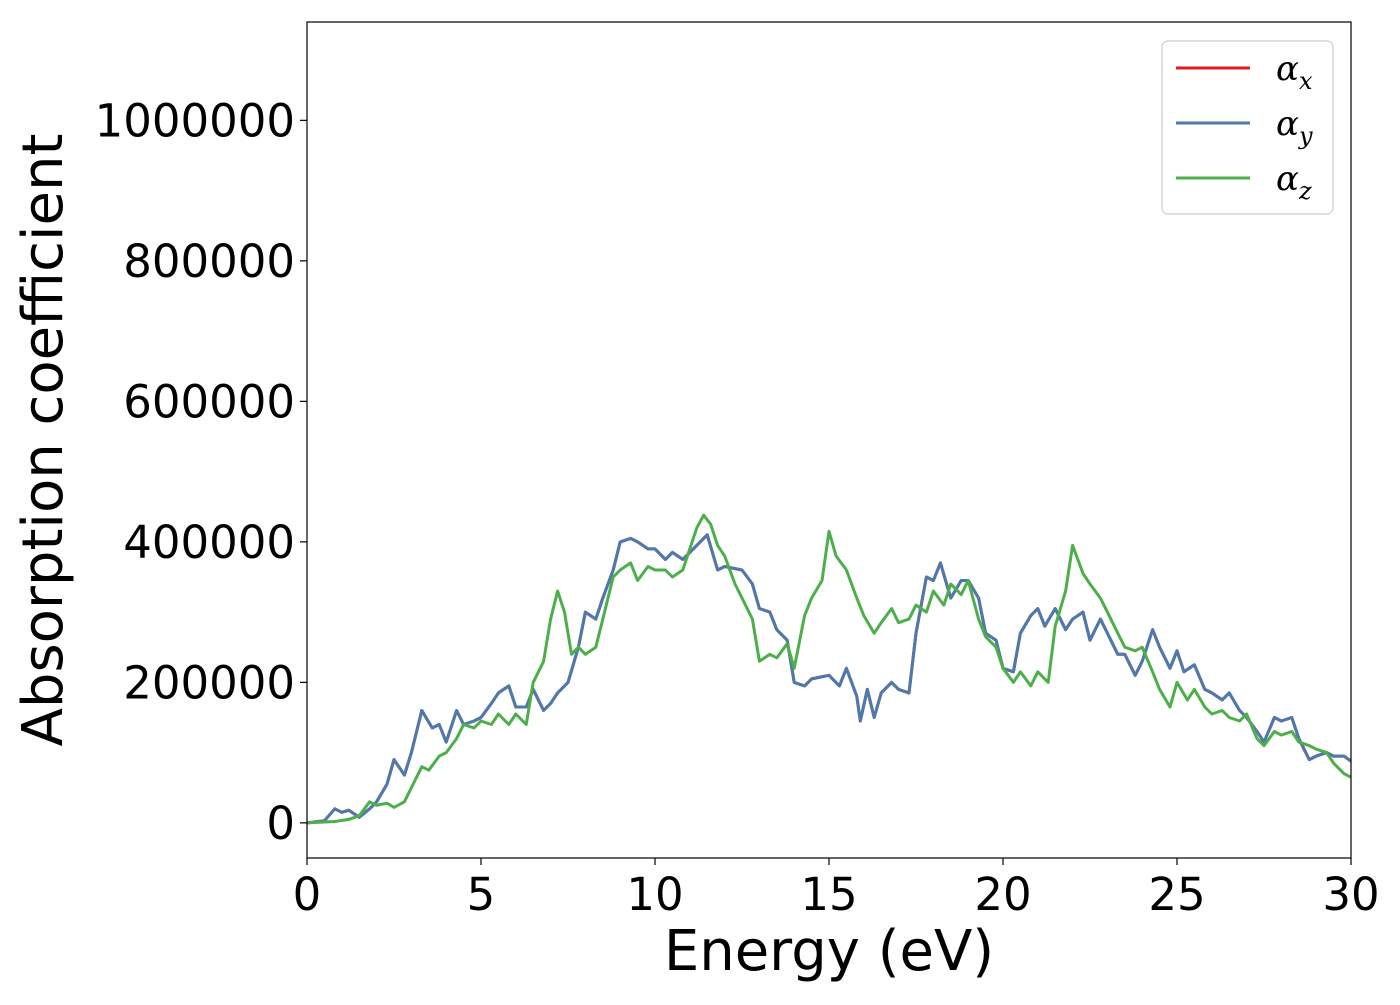 This screenshot has height=1005, width=1400. I want to click on x-tick-label: 10, so click(654, 894).